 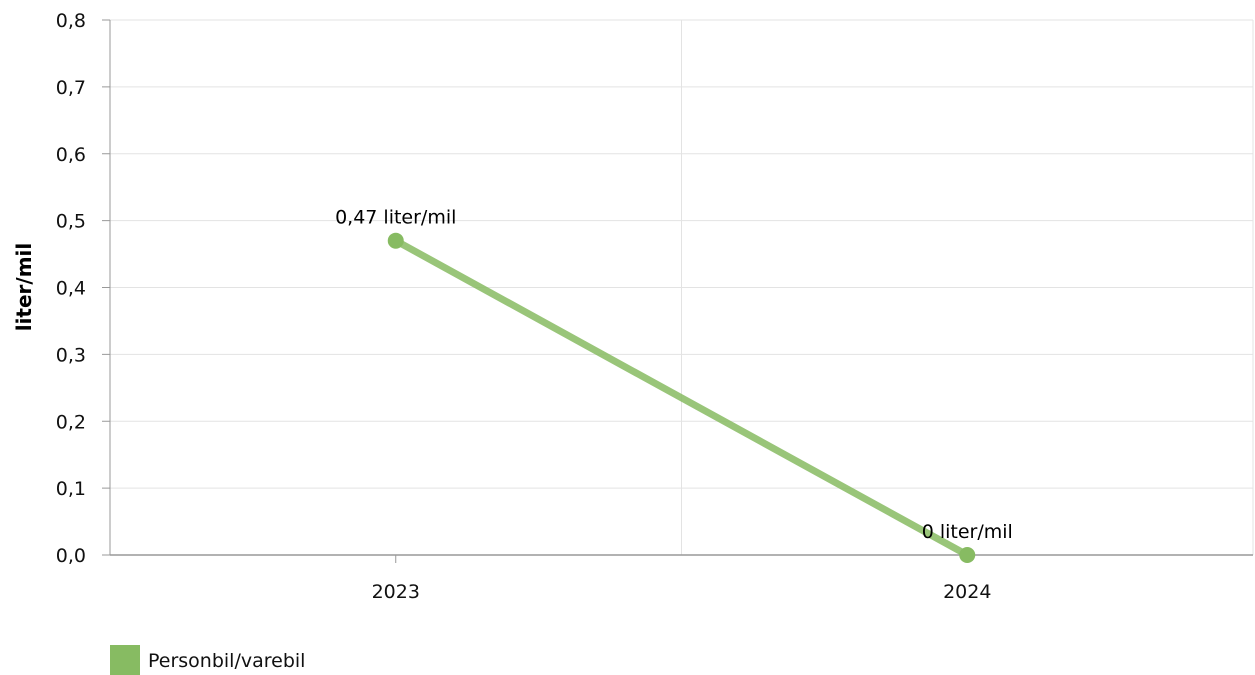 What do you see at coordinates (125, 660) in the screenshot?
I see `legend-swatch` at bounding box center [125, 660].